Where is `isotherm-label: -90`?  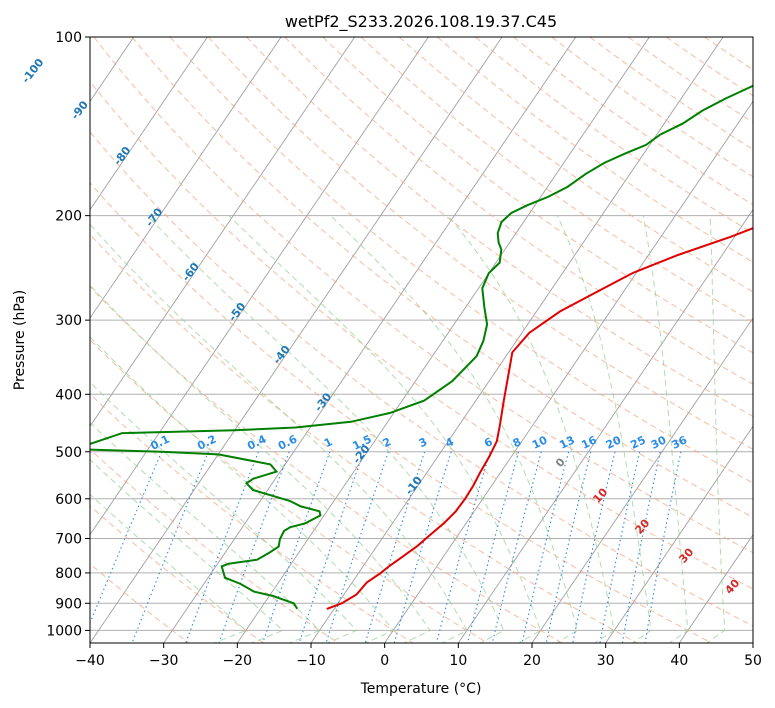 isotherm-label: -90 is located at coordinates (80, 110).